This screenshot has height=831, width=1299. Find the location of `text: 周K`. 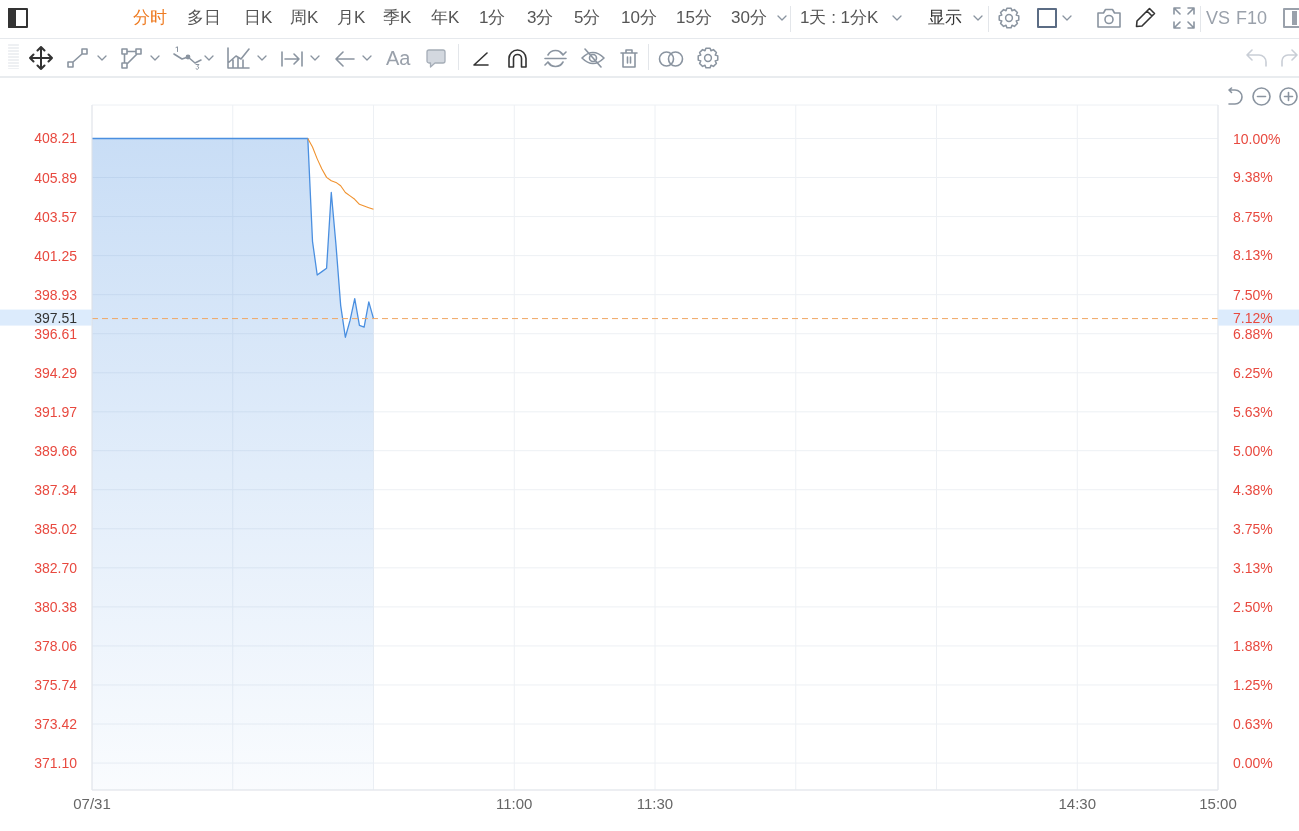

text: 周K is located at coordinates (304, 18).